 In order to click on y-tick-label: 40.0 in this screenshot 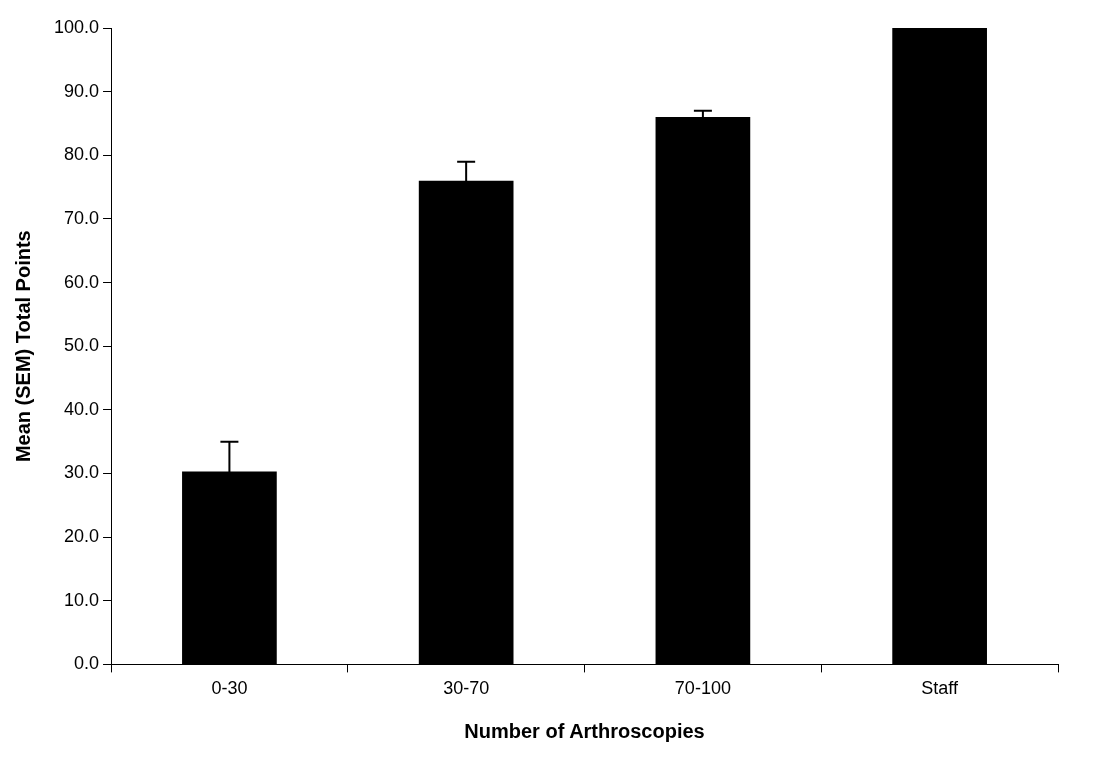, I will do `click(82, 408)`.